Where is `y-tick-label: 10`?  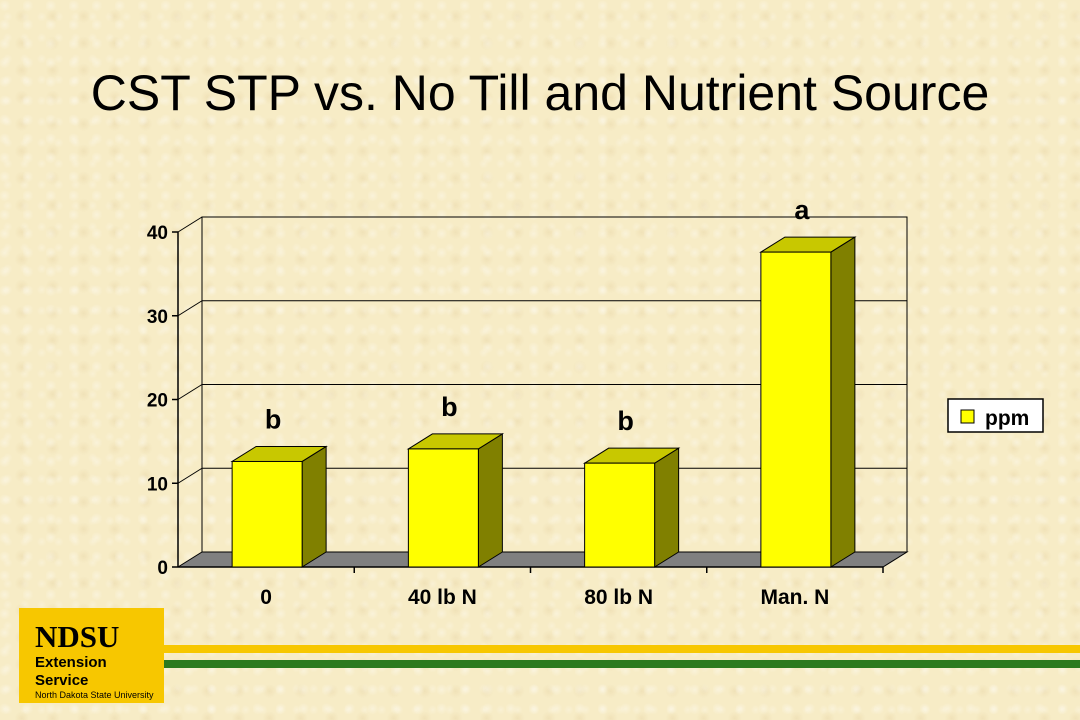
y-tick-label: 10 is located at coordinates (157, 484).